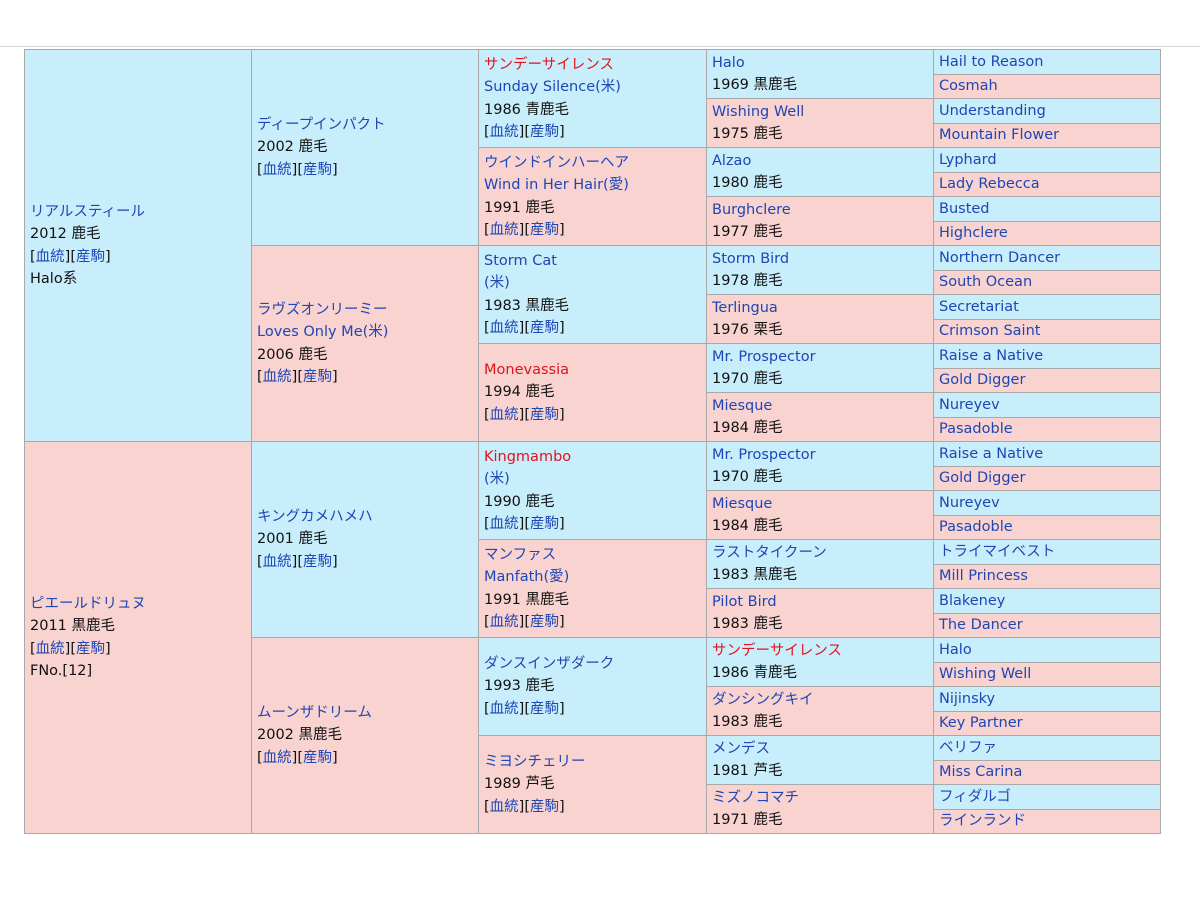 The image size is (1200, 900). I want to click on gen5-name-link: トライマイベスト, so click(997, 551).